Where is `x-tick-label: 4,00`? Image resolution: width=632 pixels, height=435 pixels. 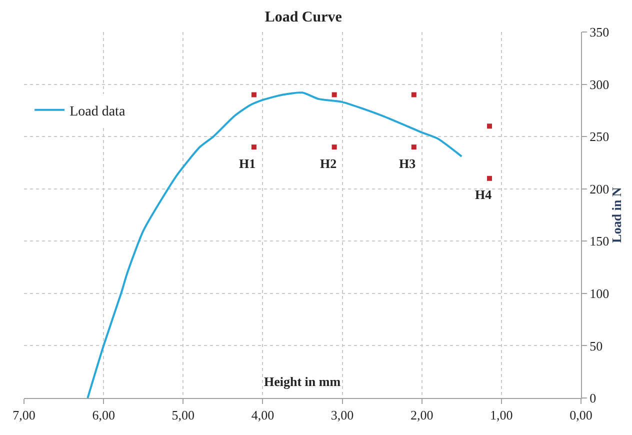 x-tick-label: 4,00 is located at coordinates (262, 415).